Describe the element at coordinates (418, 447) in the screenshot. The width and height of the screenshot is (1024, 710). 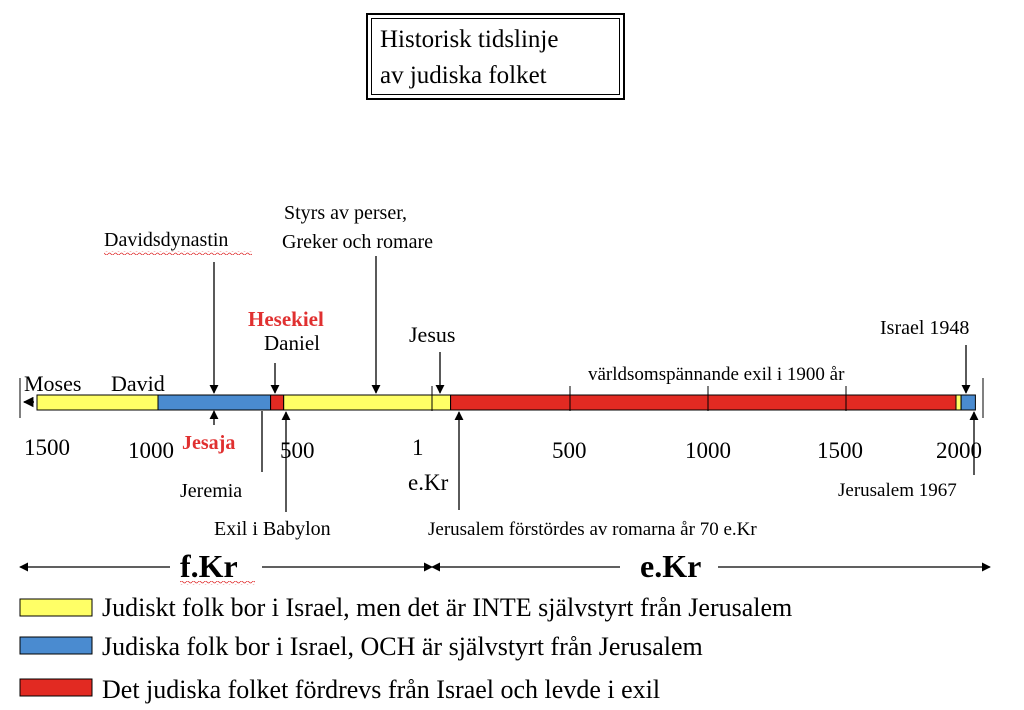
I see `tick-label: 1` at that location.